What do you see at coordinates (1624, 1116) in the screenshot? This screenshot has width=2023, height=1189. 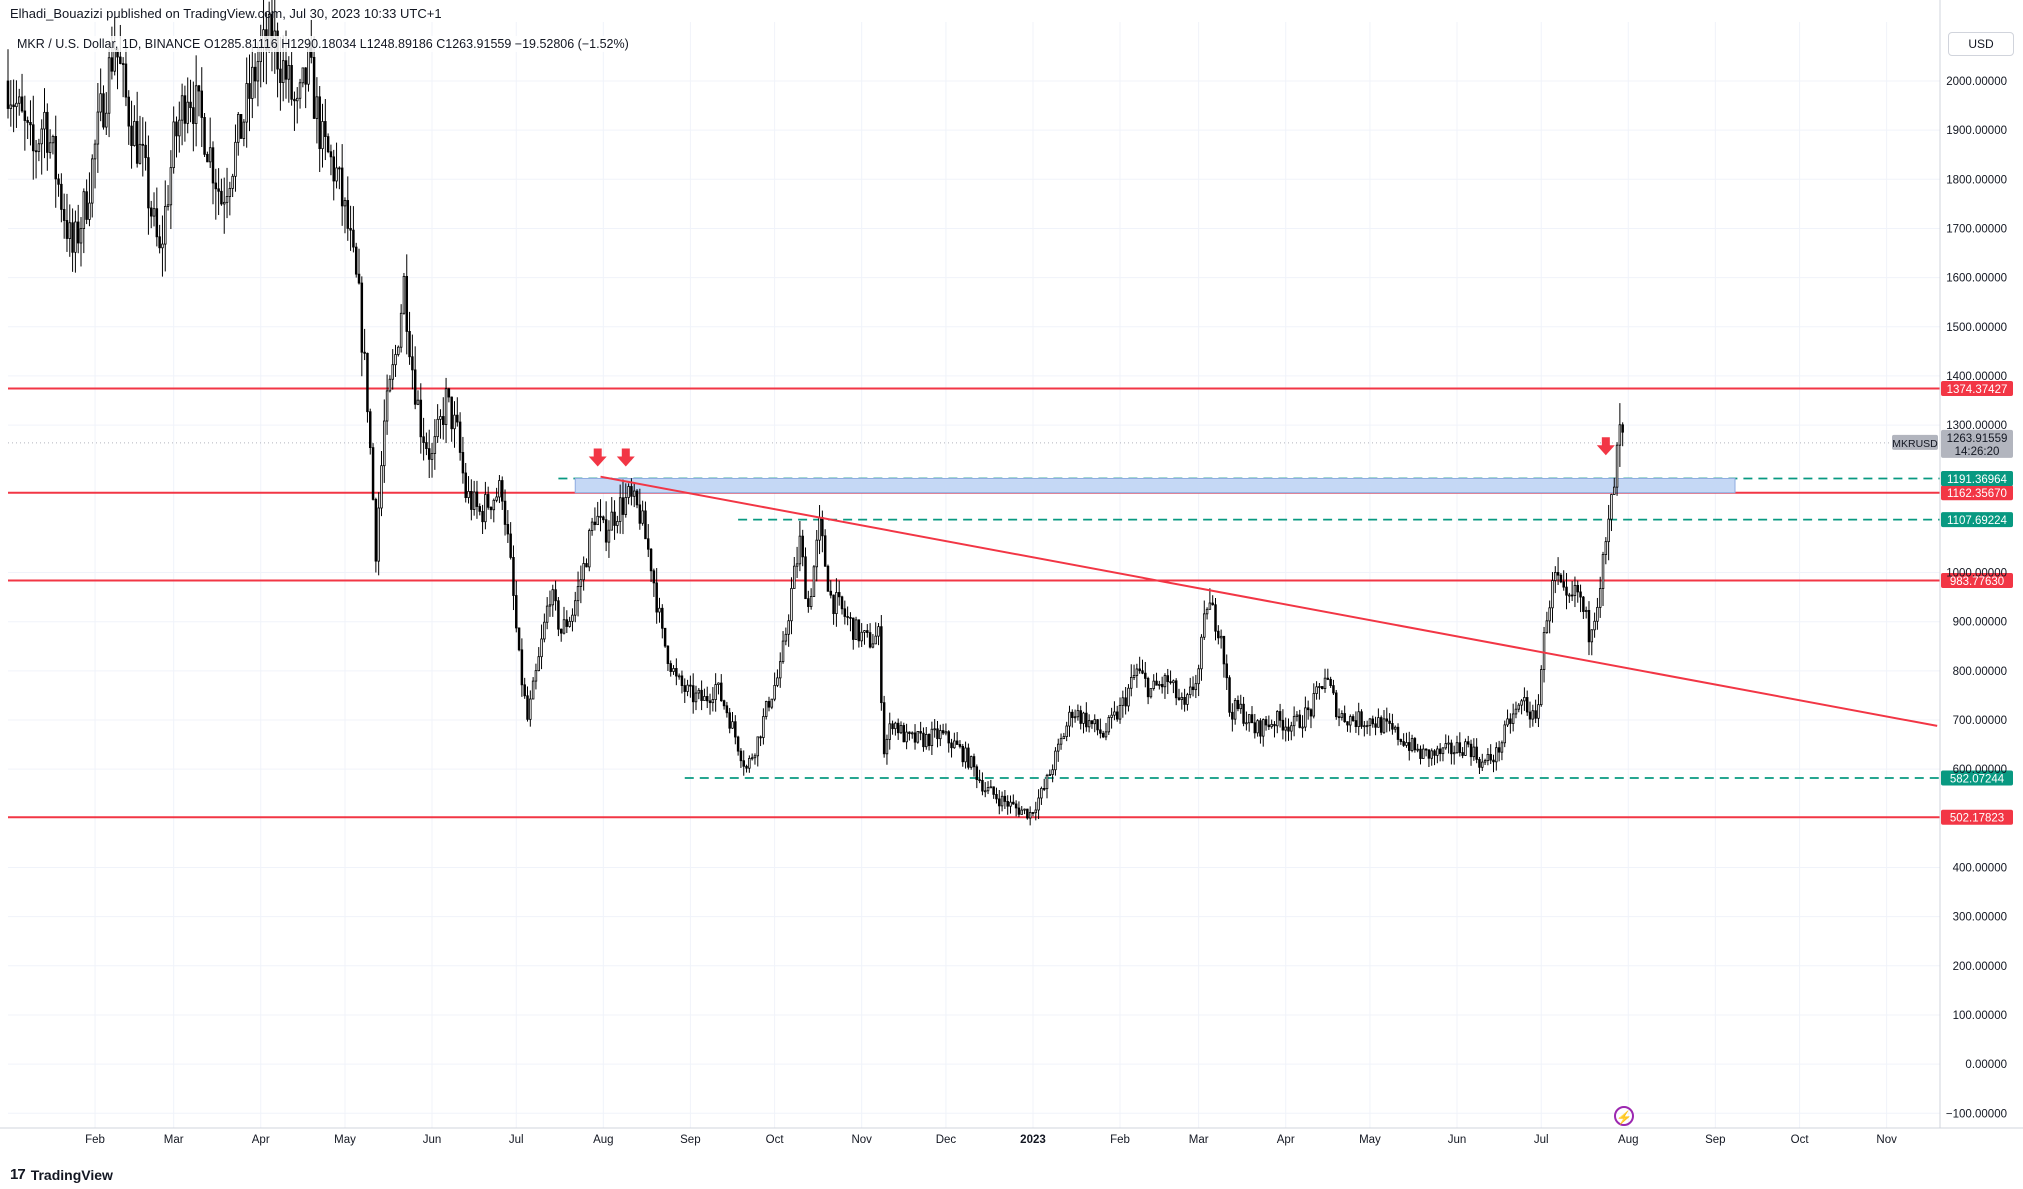 I see `lightning-icon: ⚡` at bounding box center [1624, 1116].